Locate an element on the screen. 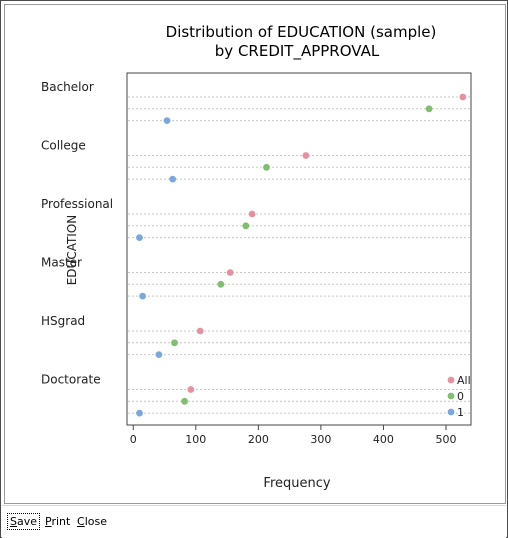 Image resolution: width=508 pixels, height=538 pixels. category-label-hsgrad: HSgrad is located at coordinates (63, 321).